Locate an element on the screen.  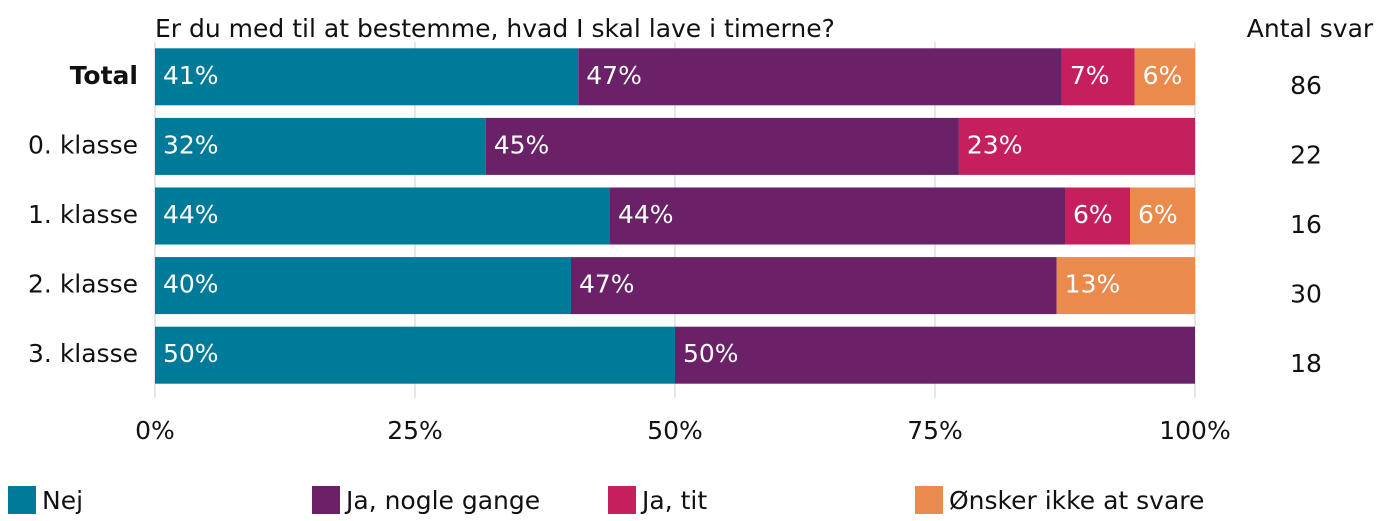
value-label: 40% is located at coordinates (191, 284).